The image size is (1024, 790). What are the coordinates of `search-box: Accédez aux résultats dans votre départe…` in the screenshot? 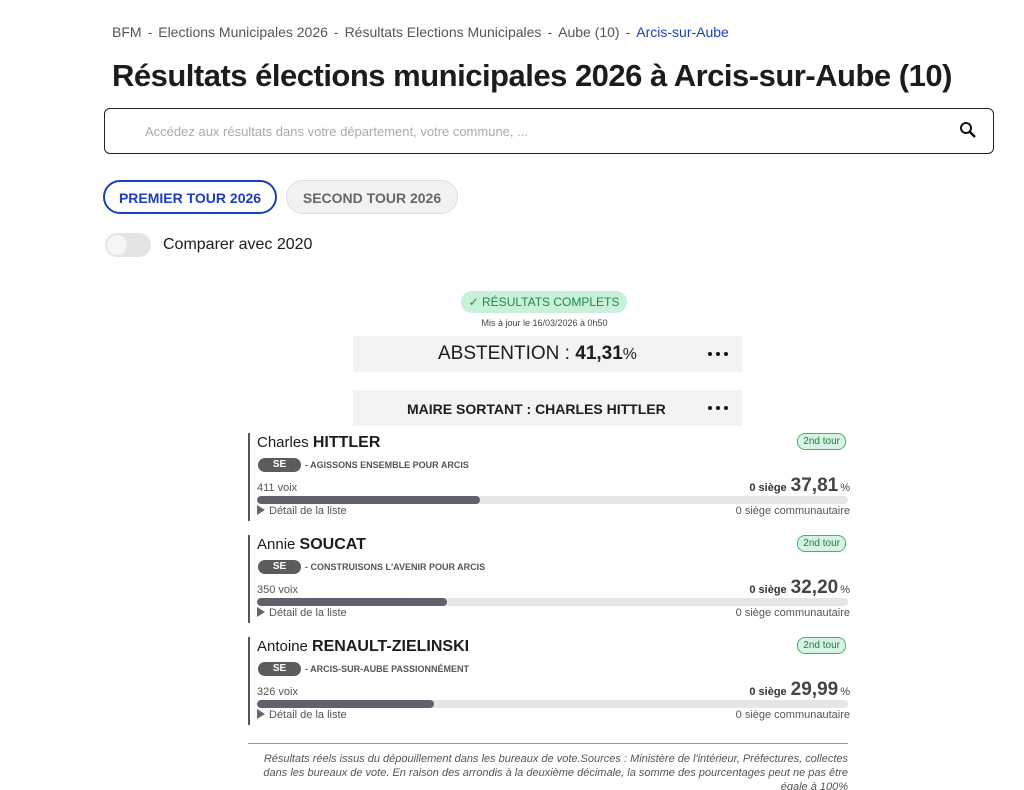 It's located at (549, 131).